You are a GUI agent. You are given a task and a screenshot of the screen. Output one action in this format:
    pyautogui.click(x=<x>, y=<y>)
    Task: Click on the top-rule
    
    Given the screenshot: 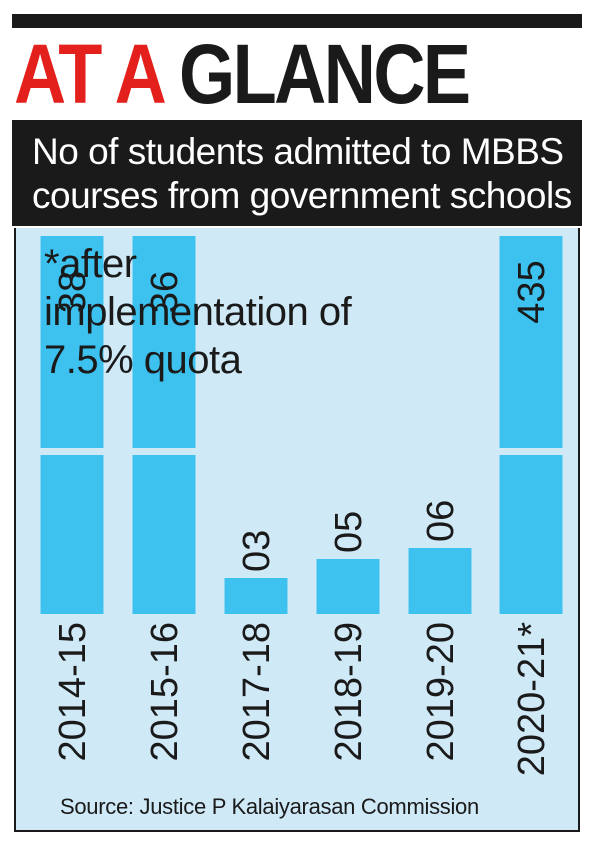 What is the action you would take?
    pyautogui.click(x=297, y=21)
    